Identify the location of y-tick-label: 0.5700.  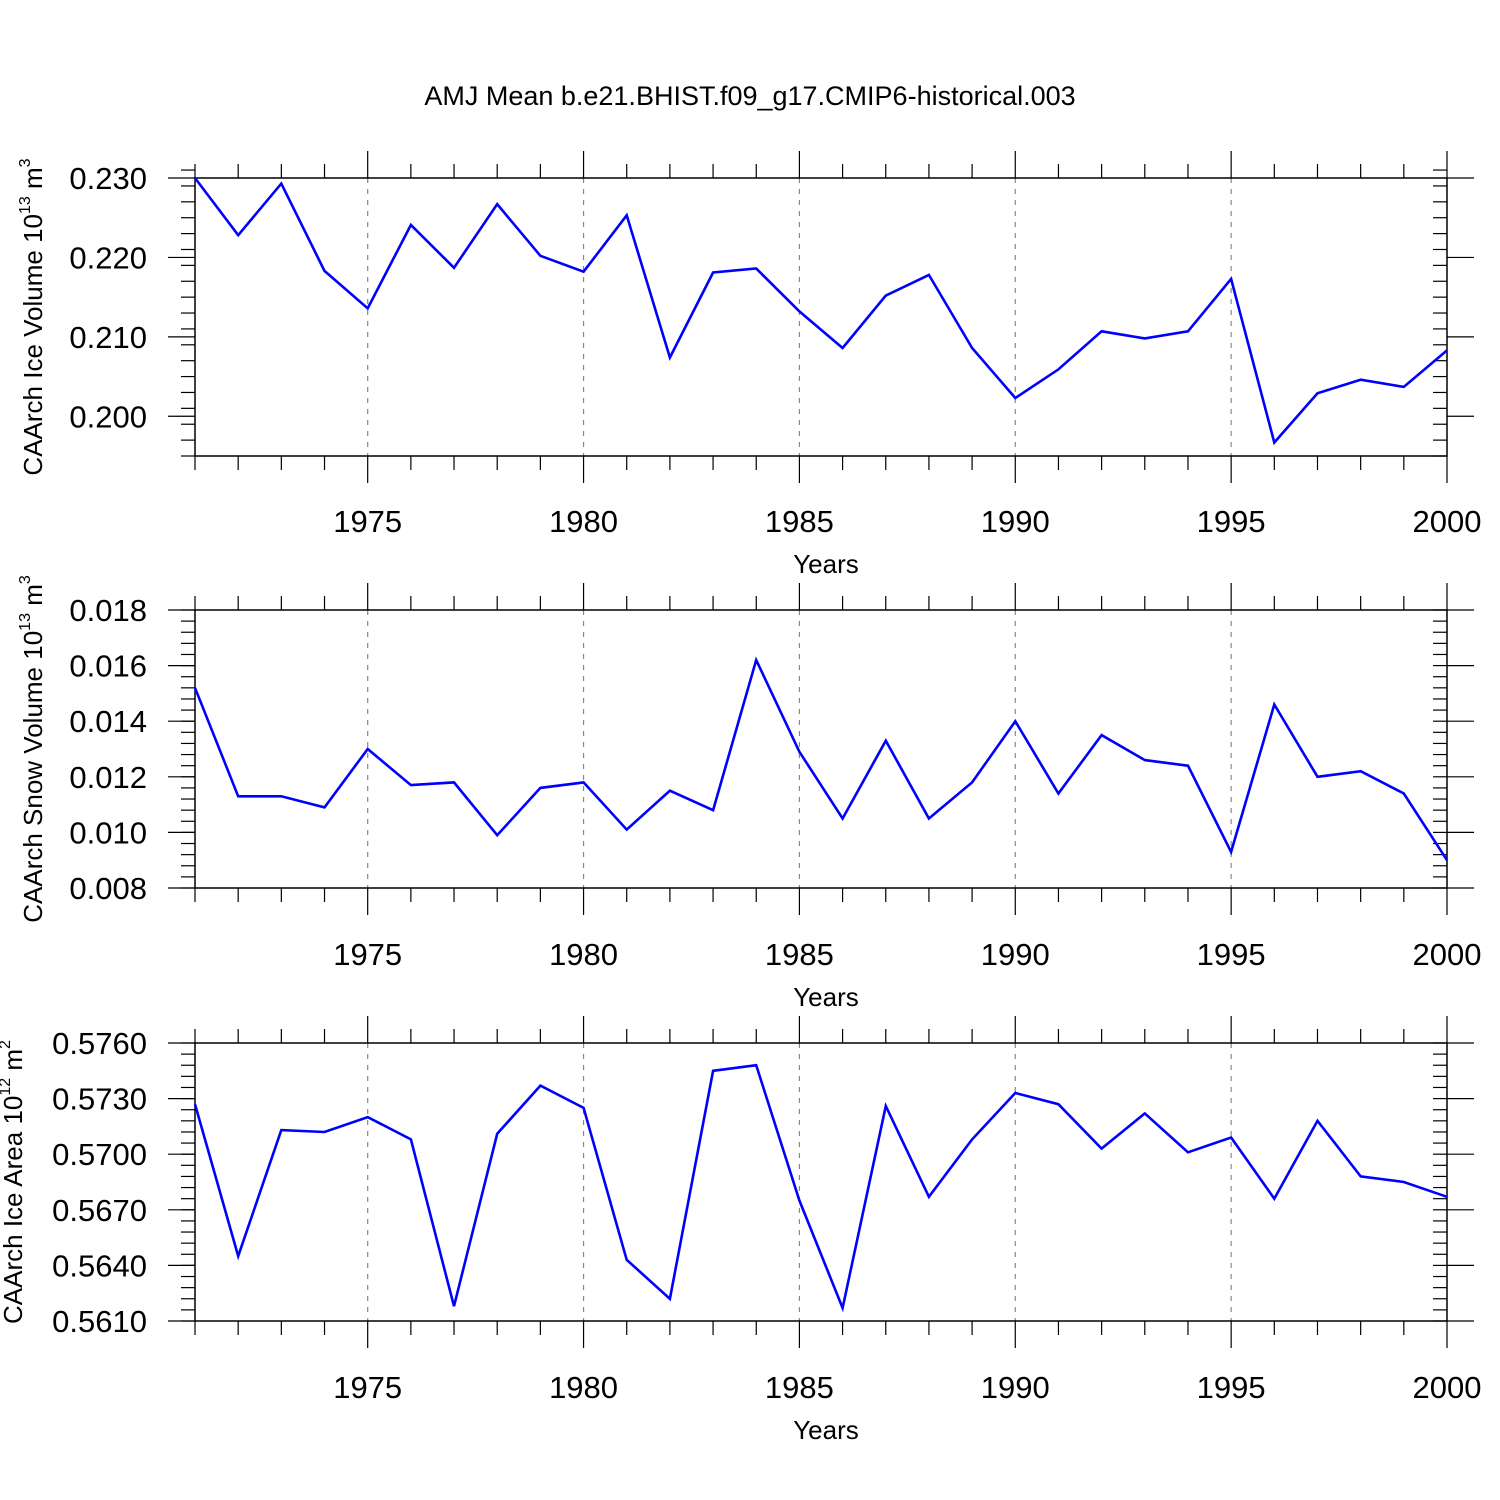
(99, 1154).